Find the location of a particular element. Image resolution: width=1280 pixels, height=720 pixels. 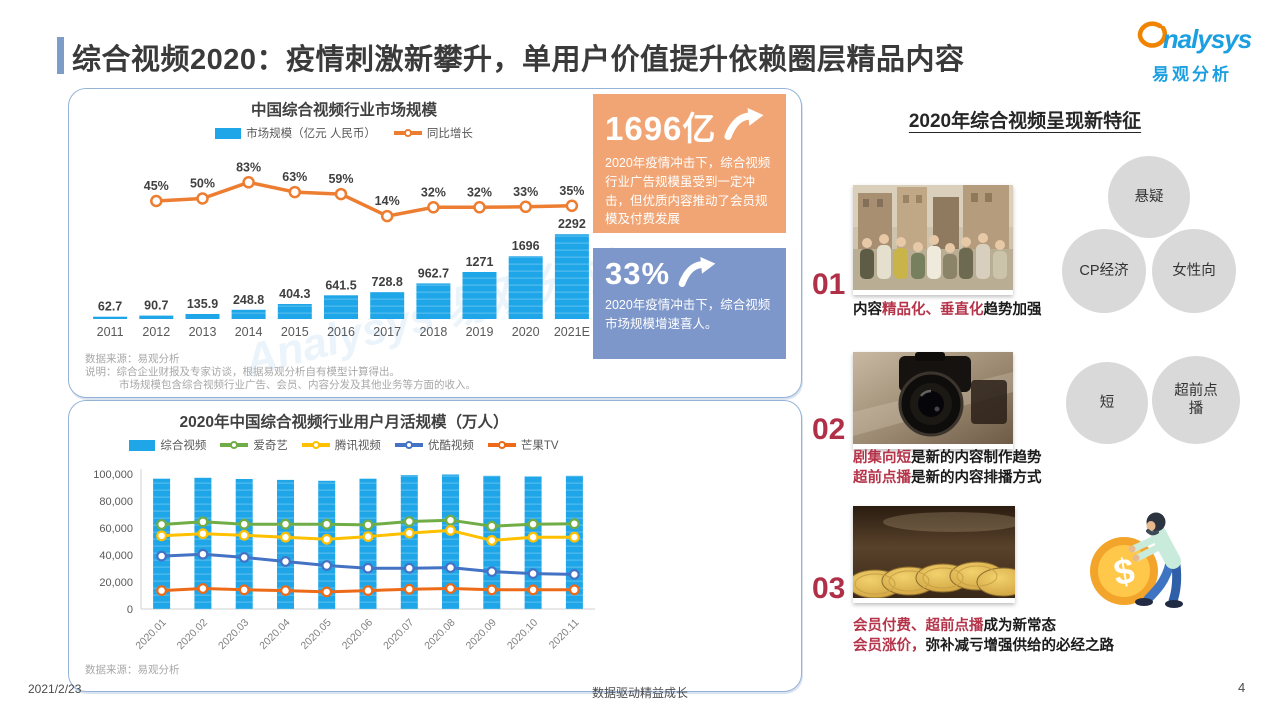

svg-text: 2020.06 is located at coordinates (357, 634).